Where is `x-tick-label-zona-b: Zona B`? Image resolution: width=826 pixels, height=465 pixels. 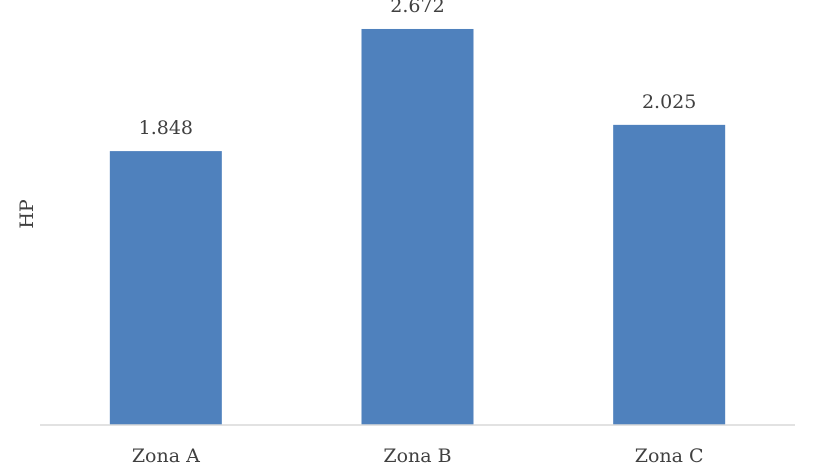 x-tick-label-zona-b: Zona B is located at coordinates (417, 455).